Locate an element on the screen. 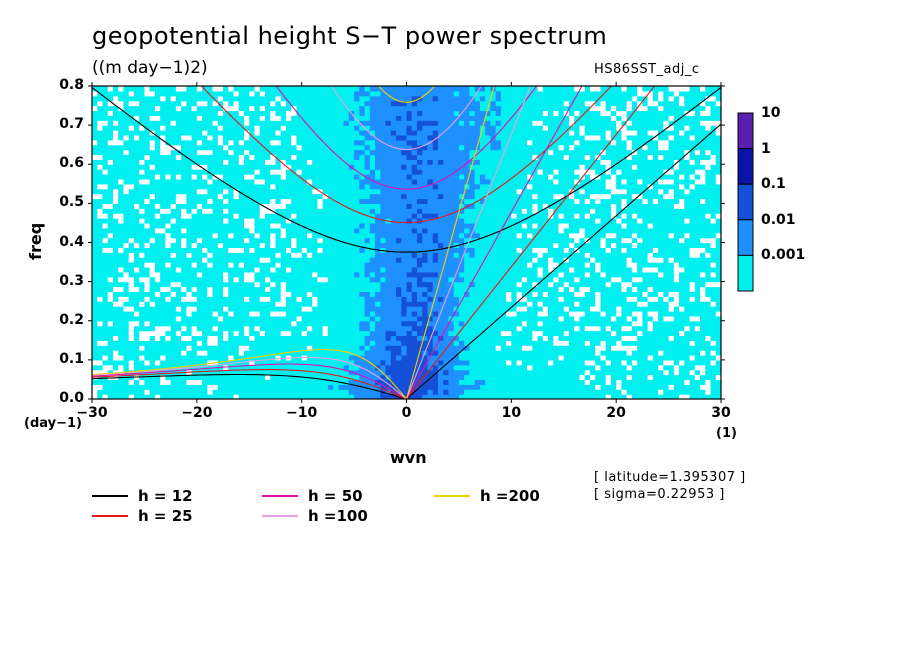  legend-item-h12: h = 12 is located at coordinates (142, 496).